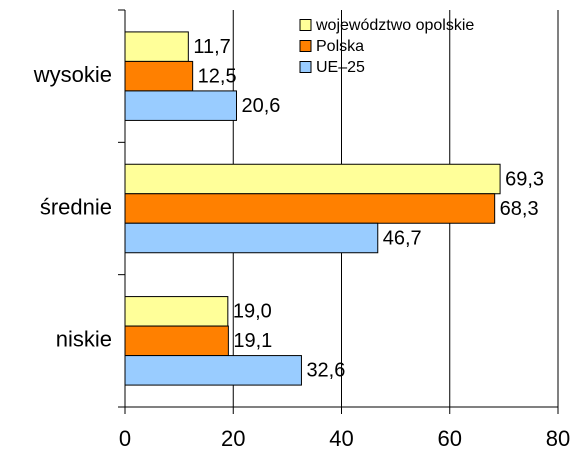  Describe the element at coordinates (125, 438) in the screenshot. I see `x-tick-label: 0` at that location.